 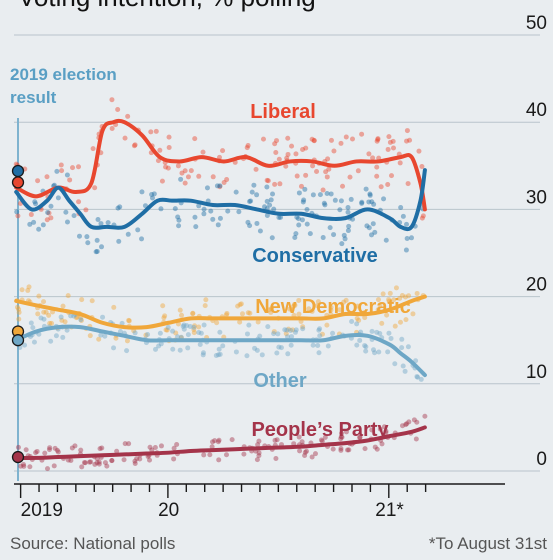 I want to click on series-label-ndp: New Democratic, so click(x=333, y=307).